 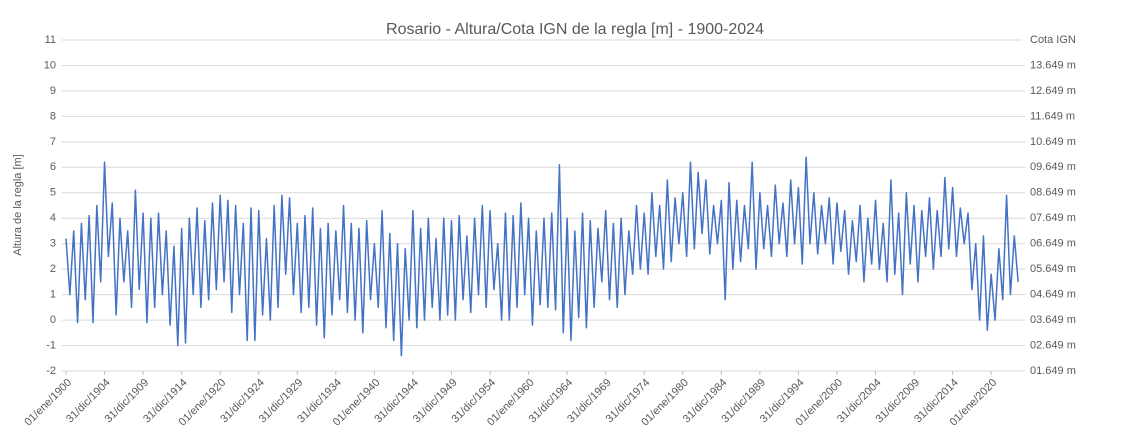 What do you see at coordinates (53, 295) in the screenshot?
I see `y-tick-label: 1` at bounding box center [53, 295].